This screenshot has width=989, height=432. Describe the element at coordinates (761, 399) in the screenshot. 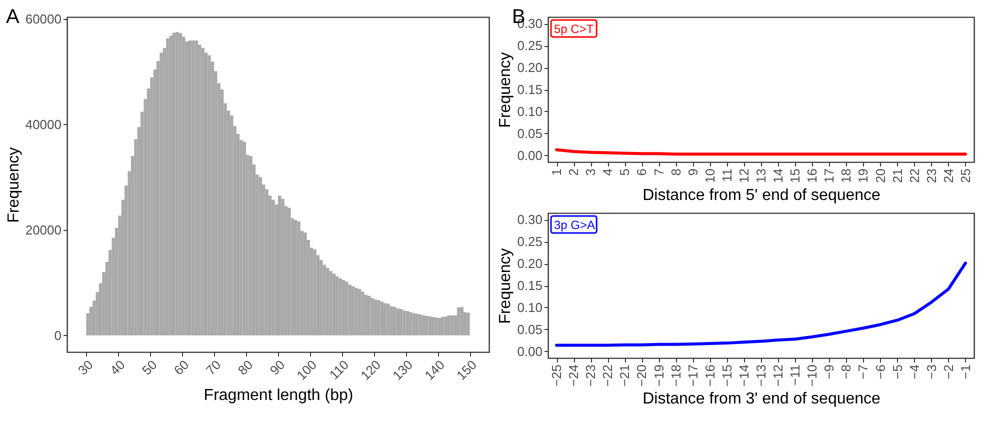

I see `x-axis-title: Distance from 3' end of sequence` at that location.